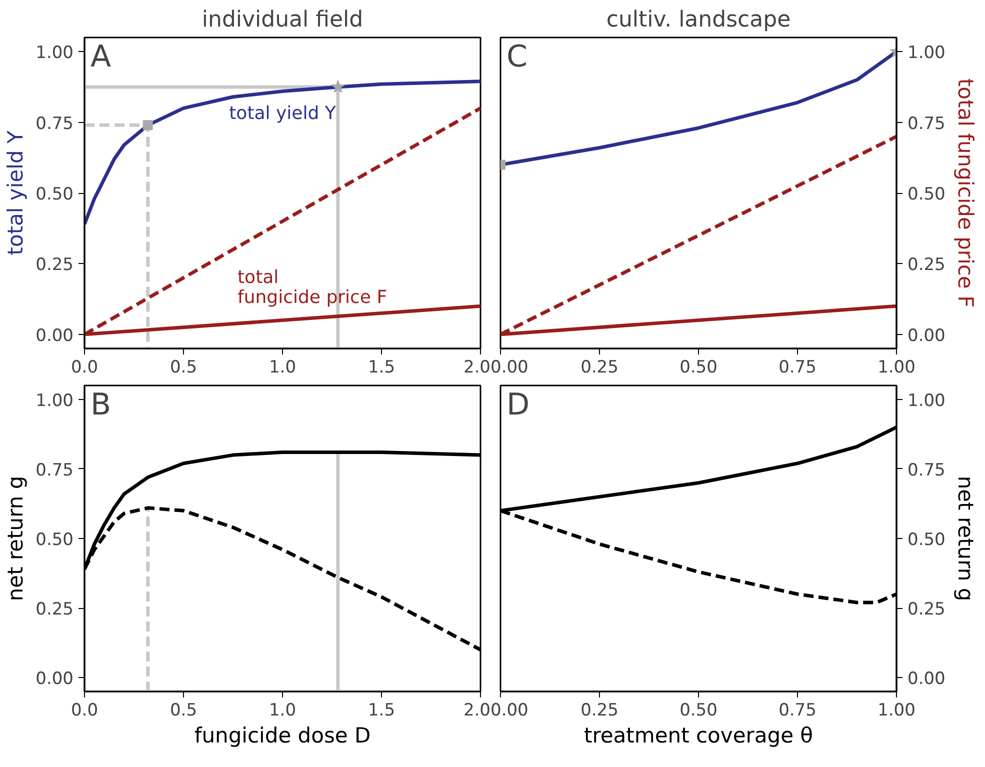  Describe the element at coordinates (283, 20) in the screenshot. I see `chart-title: individual field` at that location.